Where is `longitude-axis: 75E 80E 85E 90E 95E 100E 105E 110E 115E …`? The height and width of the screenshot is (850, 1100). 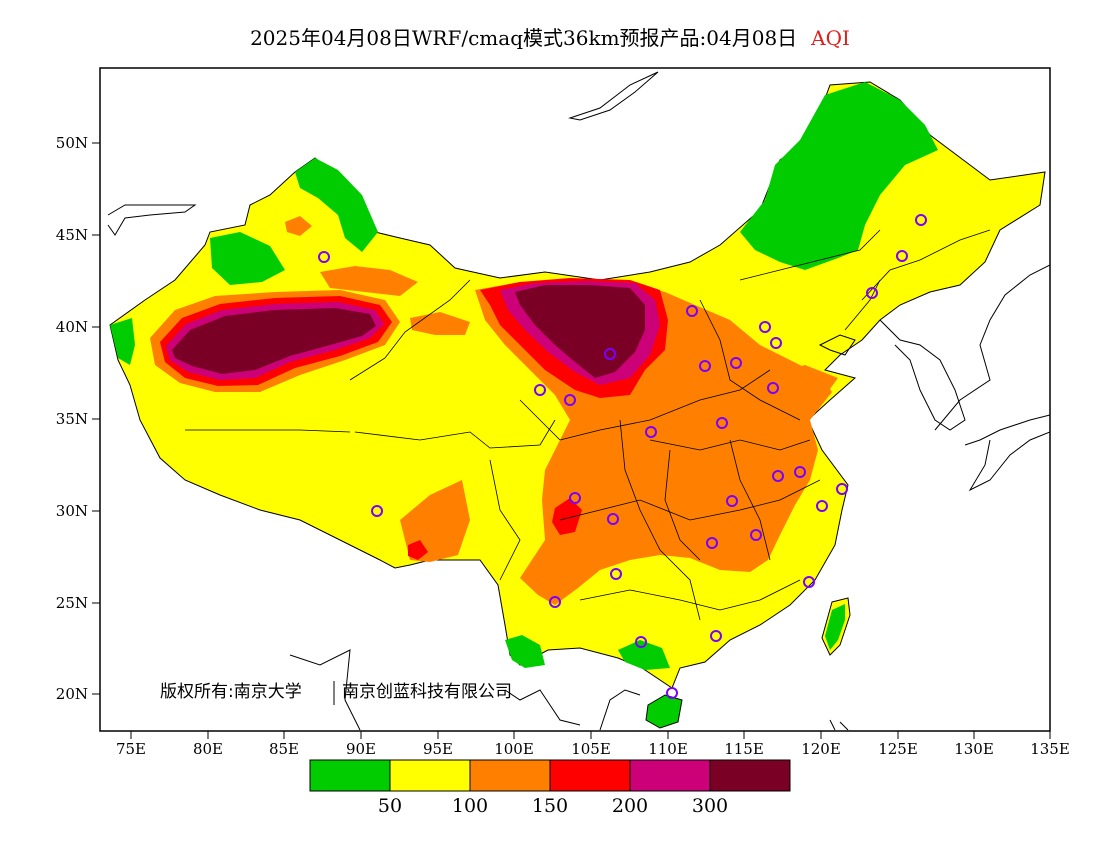
longitude-axis: 75E 80E 85E 90E 95E 100E 105E 110E 115E … is located at coordinates (593, 744).